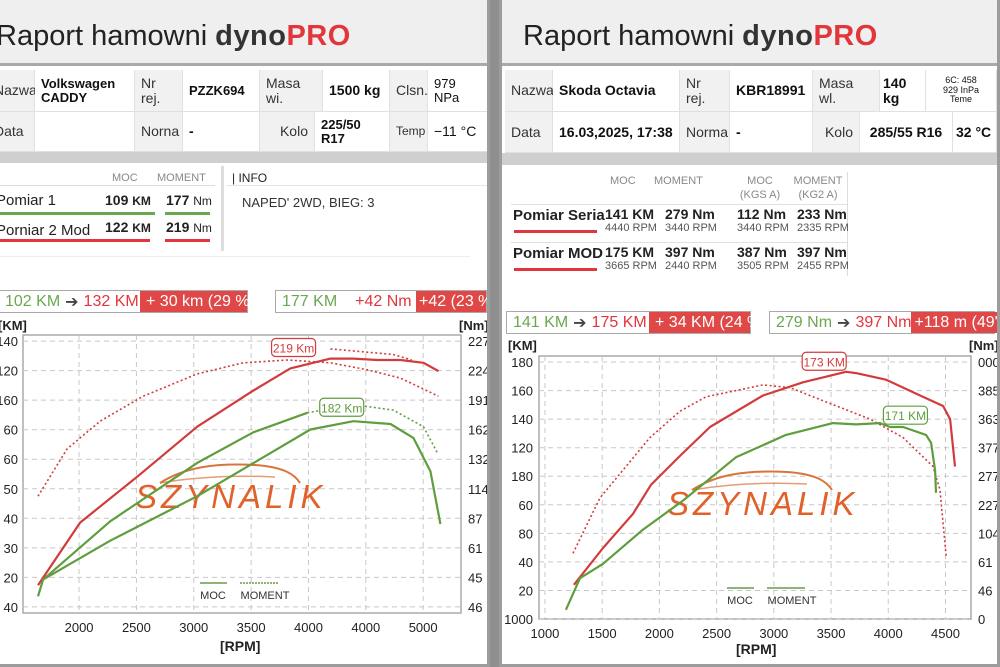 The height and width of the screenshot is (667, 1000). Describe the element at coordinates (9, 341) in the screenshot. I see `y-tick-left: 140` at that location.